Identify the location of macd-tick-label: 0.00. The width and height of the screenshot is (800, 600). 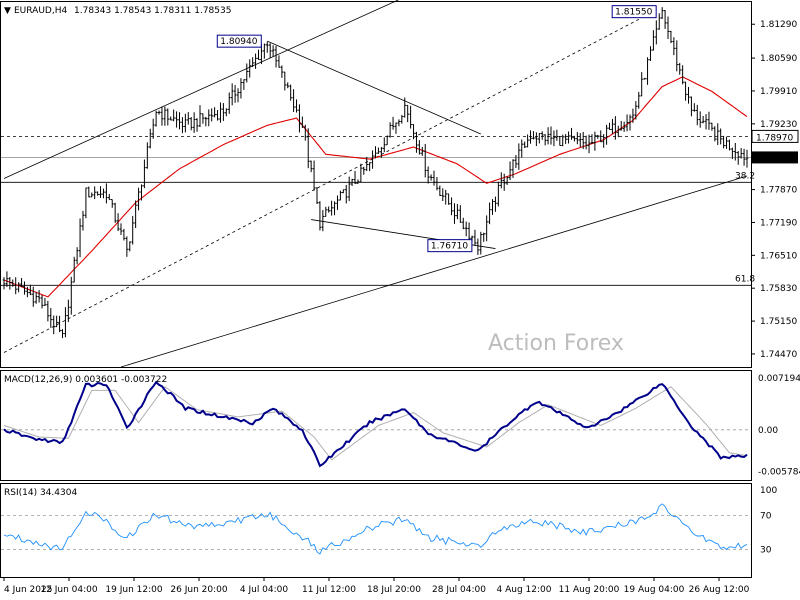
(768, 431).